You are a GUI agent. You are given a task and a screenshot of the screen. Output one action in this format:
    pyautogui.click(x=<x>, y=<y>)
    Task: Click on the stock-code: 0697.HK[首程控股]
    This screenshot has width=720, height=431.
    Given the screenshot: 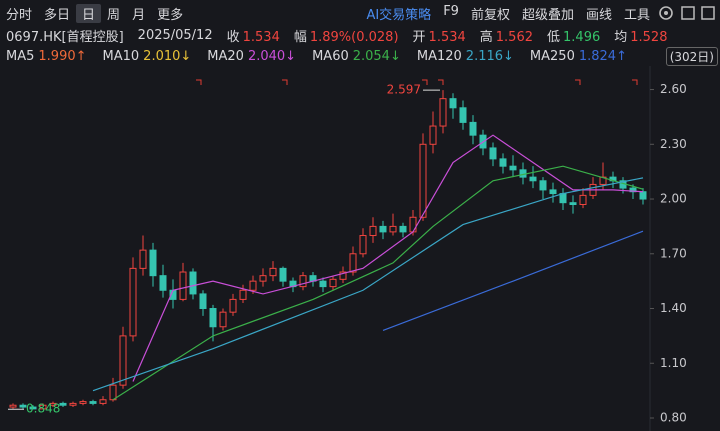 What is the action you would take?
    pyautogui.click(x=65, y=37)
    